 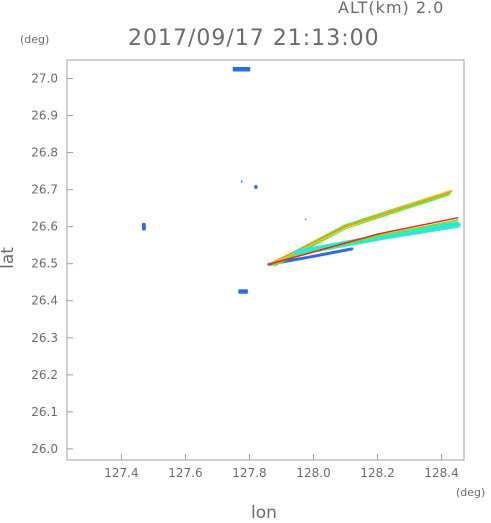 I want to click on x-tick-label: 128.2, so click(x=377, y=473).